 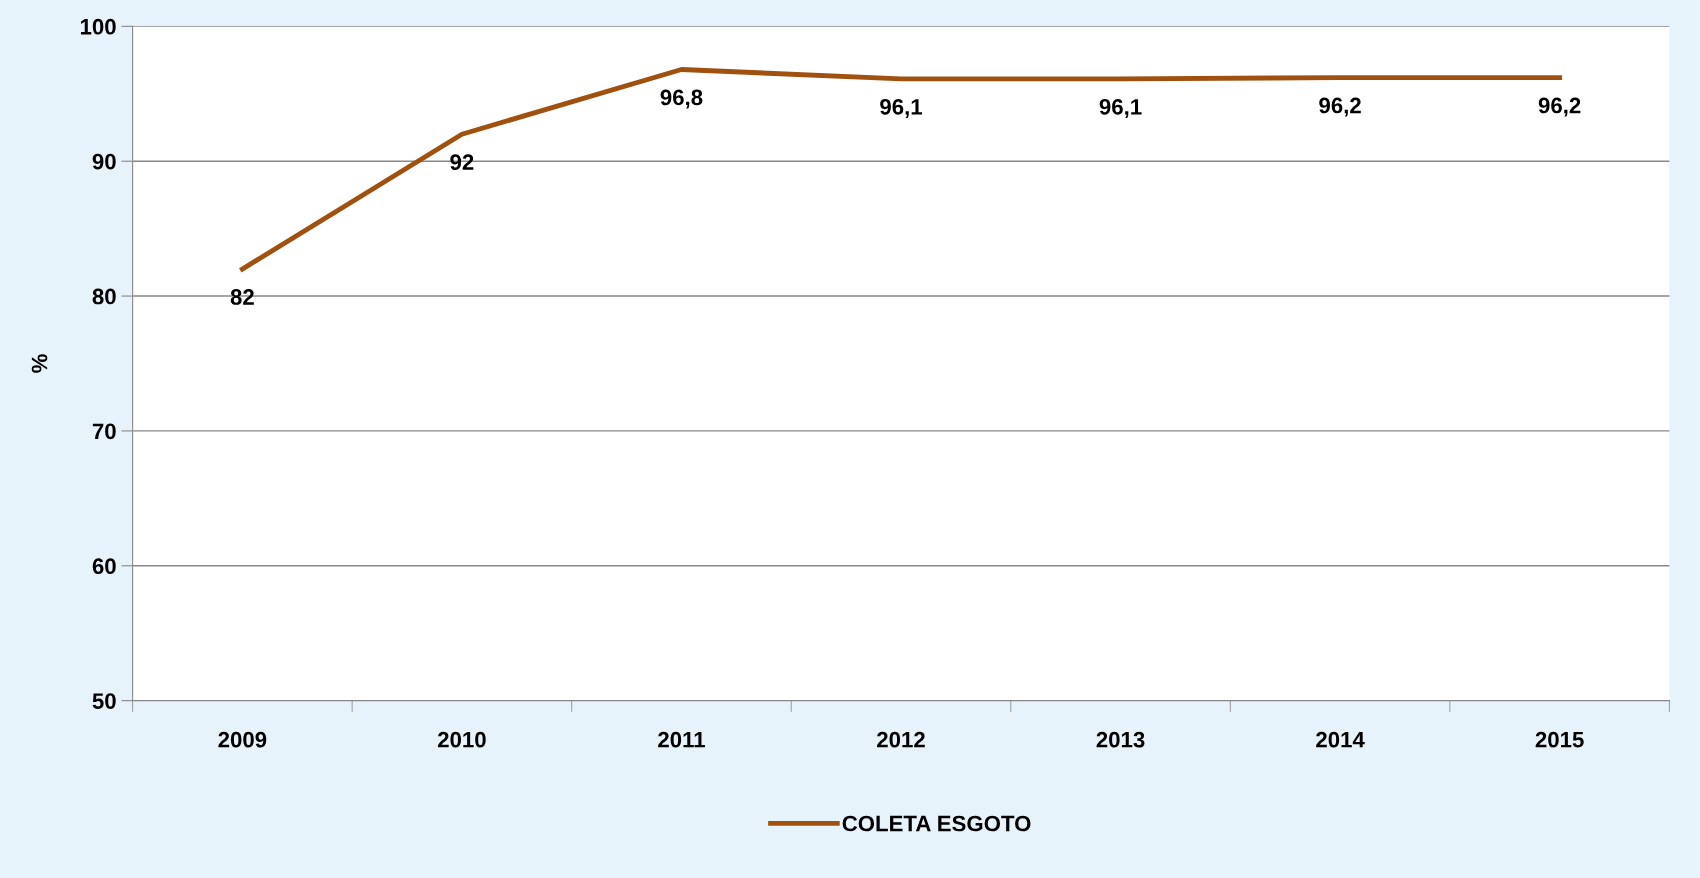 What do you see at coordinates (461, 739) in the screenshot?
I see `x-tick-label: 2010` at bounding box center [461, 739].